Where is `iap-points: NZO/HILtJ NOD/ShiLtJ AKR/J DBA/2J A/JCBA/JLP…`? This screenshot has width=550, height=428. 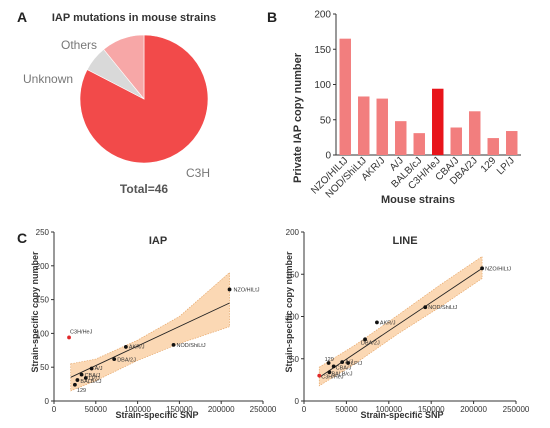 iap-points: NZO/HILtJ NOD/ShiLtJ AKR/J DBA/2J A/JCBA/JLP… is located at coordinates (163, 340).